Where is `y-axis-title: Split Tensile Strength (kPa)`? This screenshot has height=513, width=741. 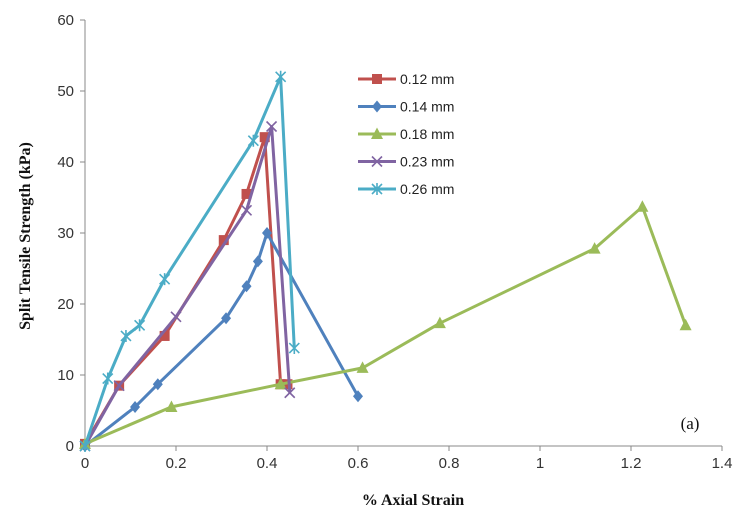
y-axis-title: Split Tensile Strength (kPa) is located at coordinates (25, 236).